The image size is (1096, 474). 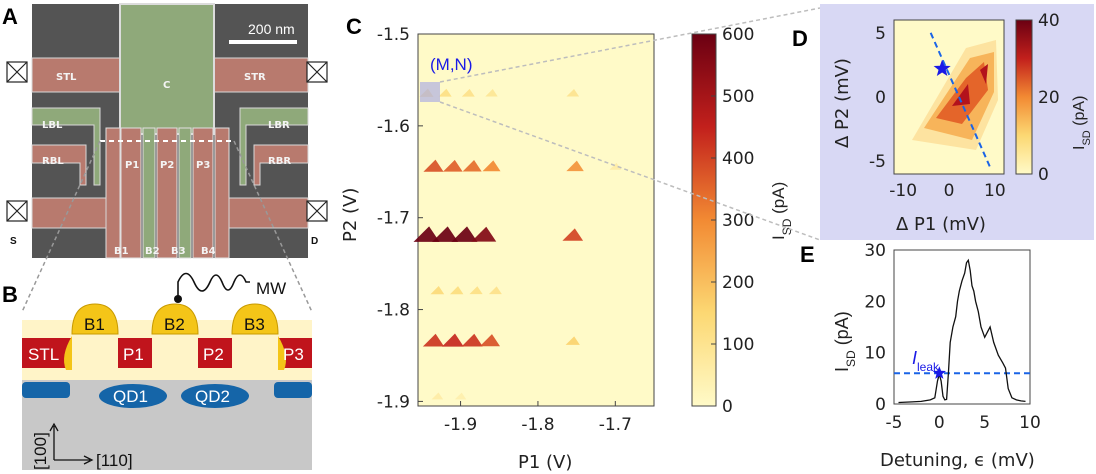 What do you see at coordinates (949, 191) in the screenshot?
I see `chart-d-xtick-label: 0` at bounding box center [949, 191].